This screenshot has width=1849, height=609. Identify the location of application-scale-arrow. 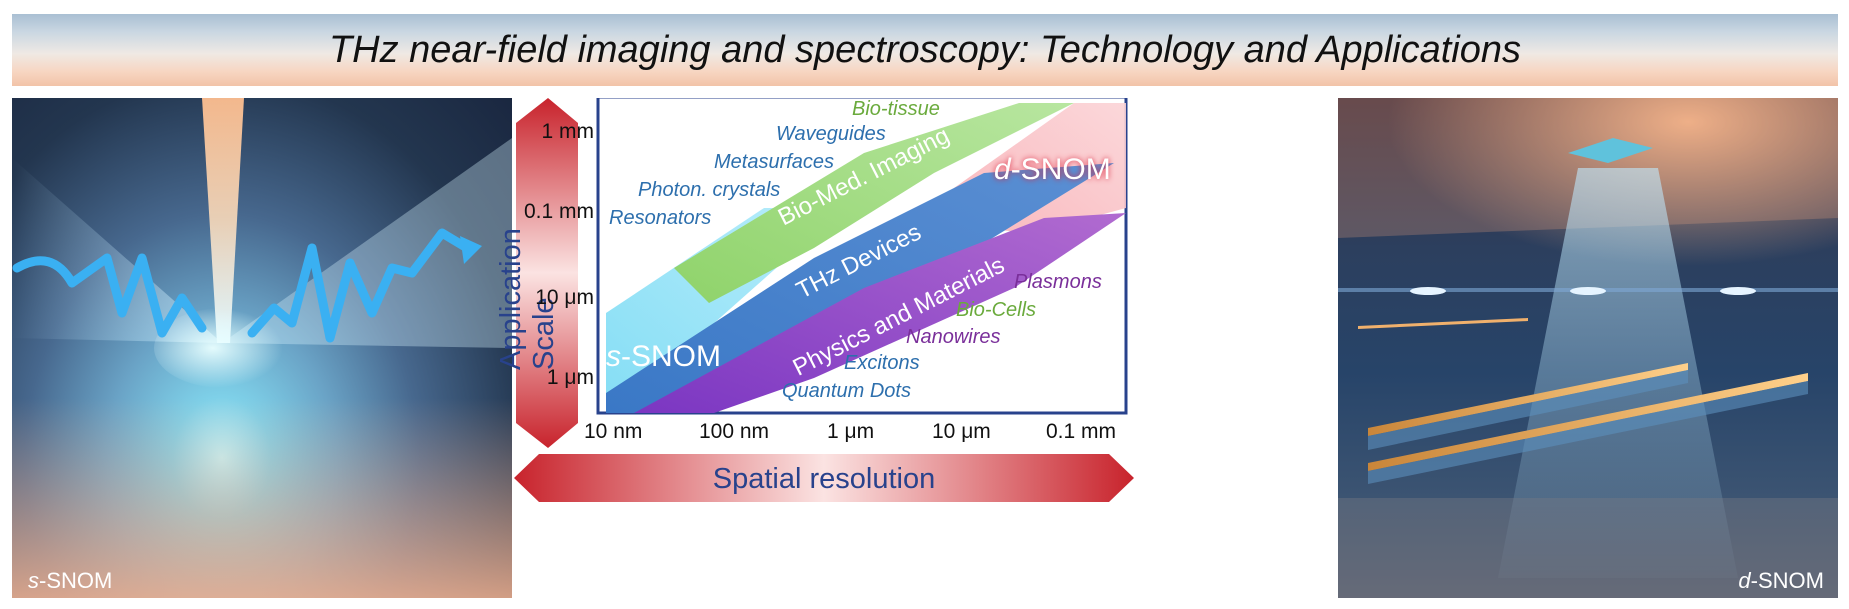
(547, 273).